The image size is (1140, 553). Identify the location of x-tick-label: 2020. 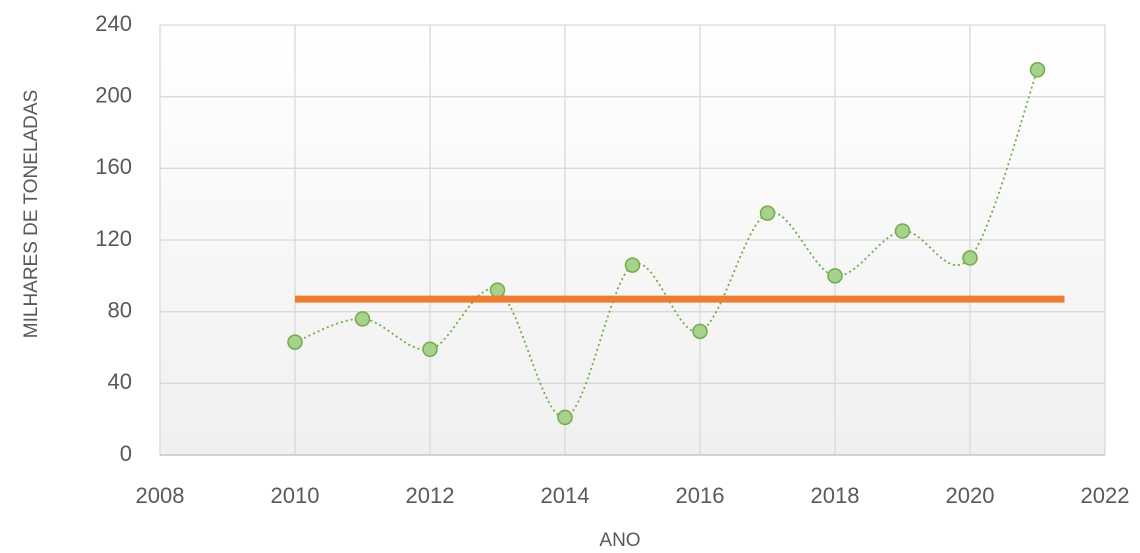
(970, 495).